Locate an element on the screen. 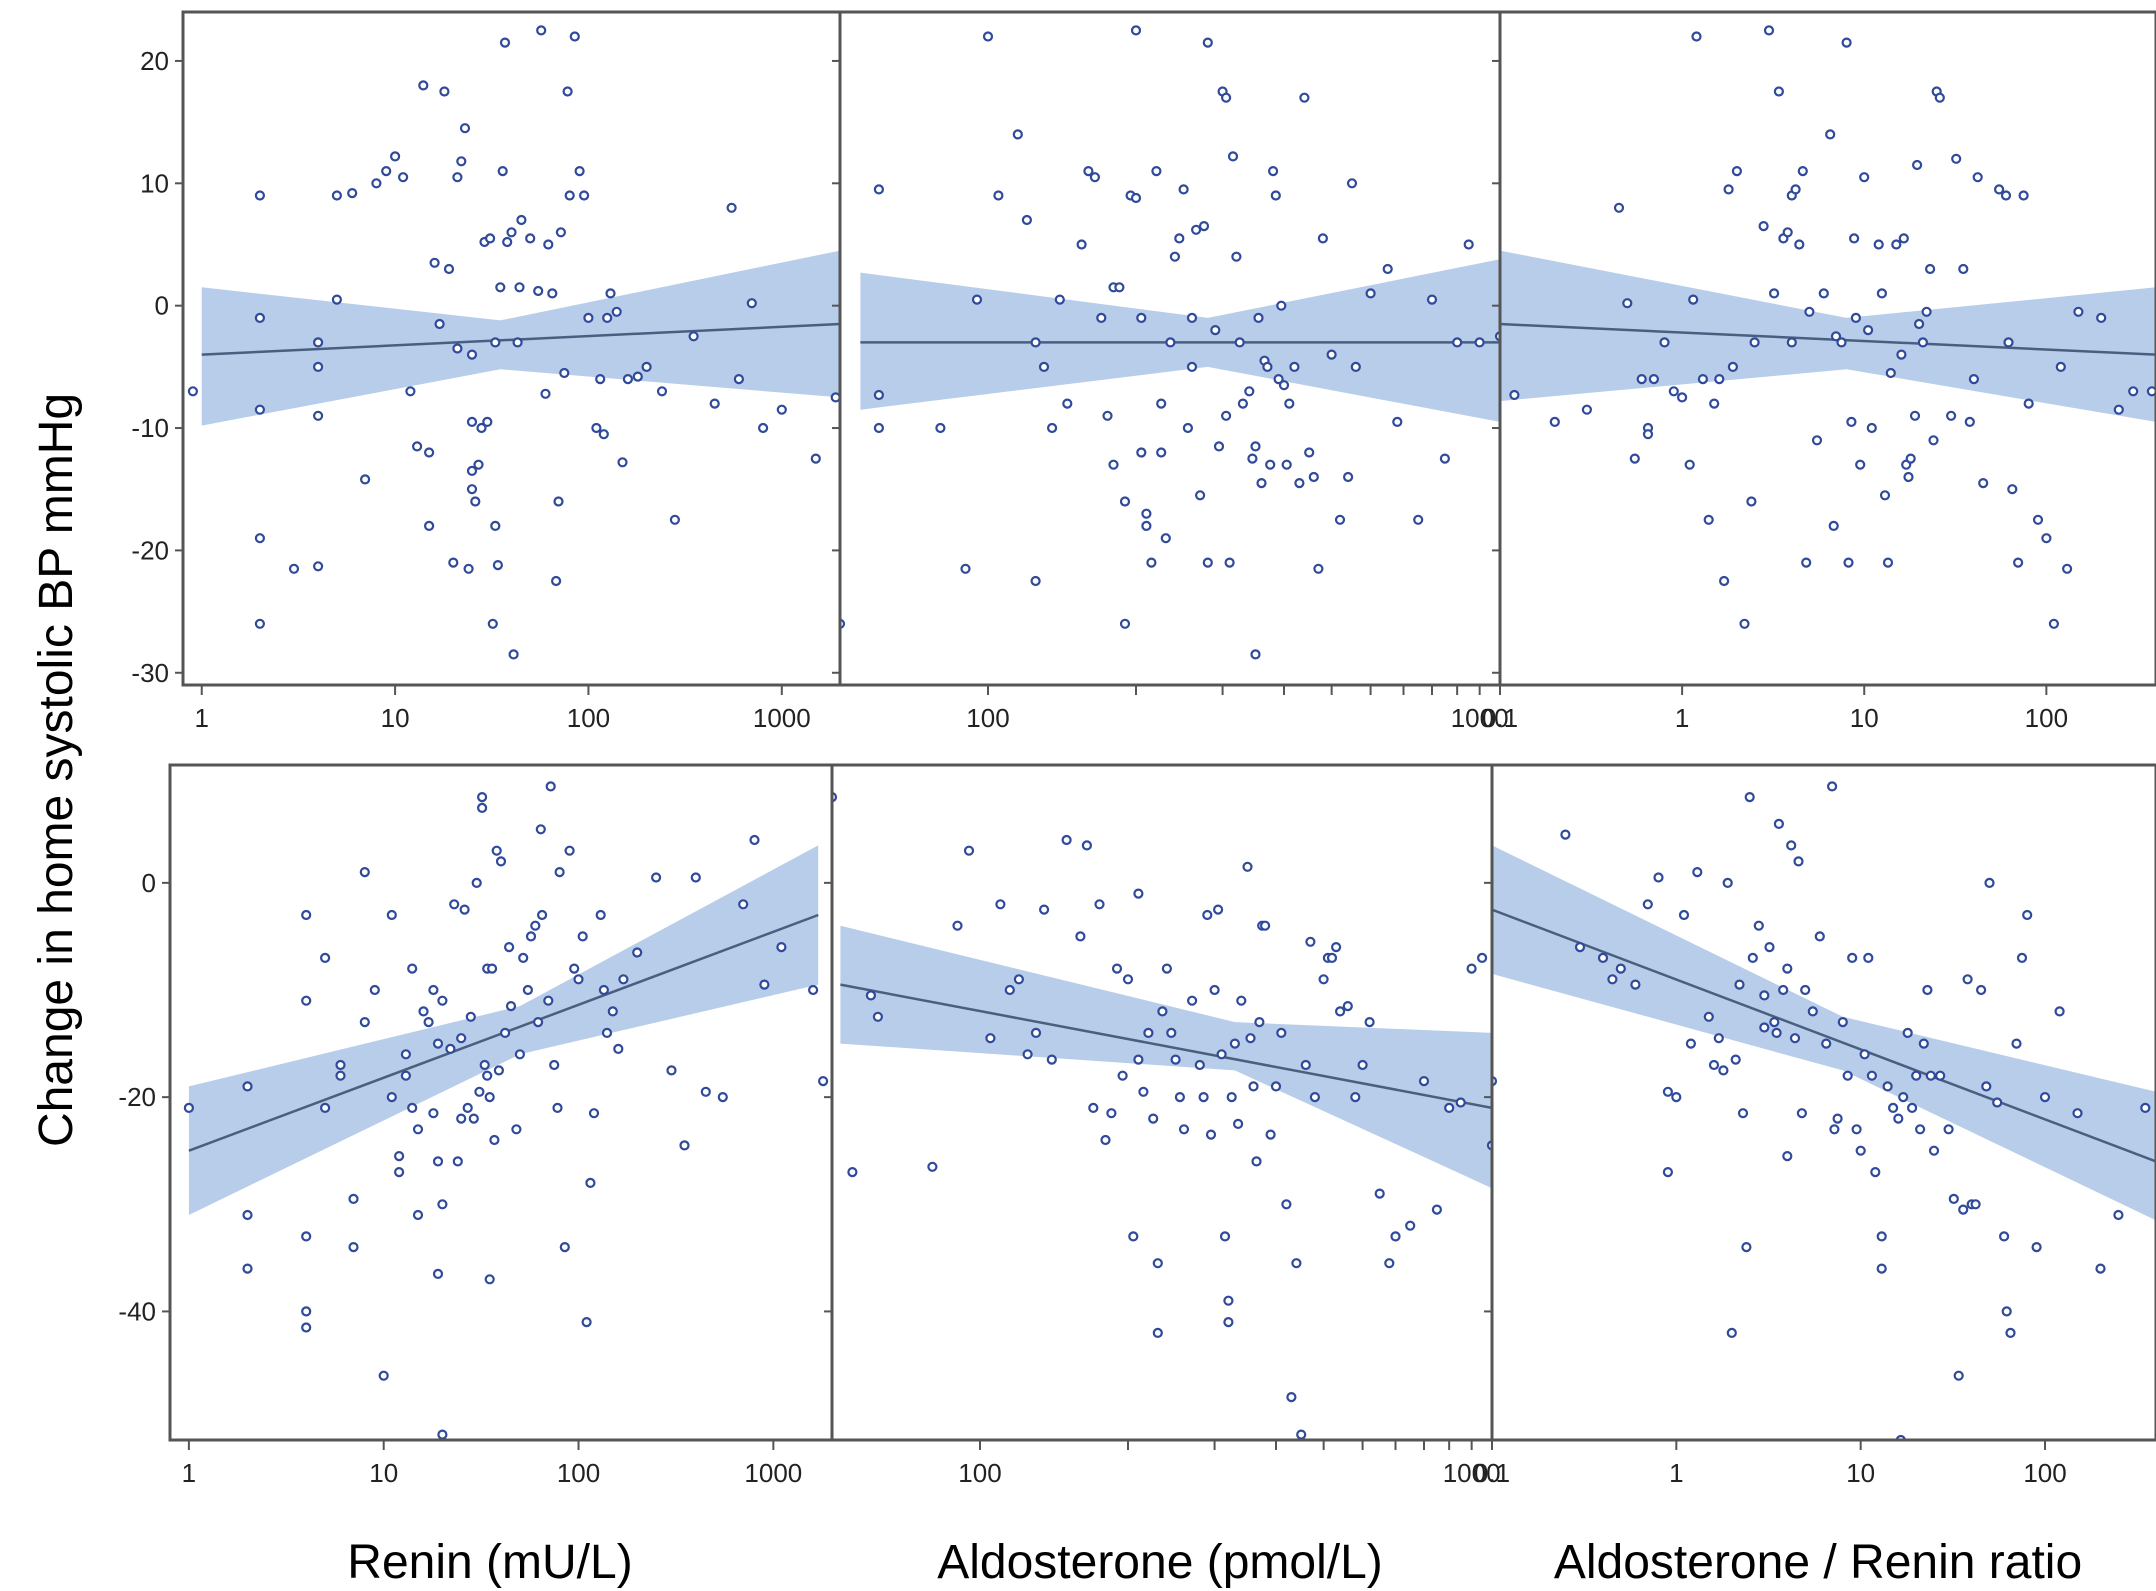 The image size is (2156, 1591). x-axis-title-renin: Renin (mU/L) is located at coordinates (489, 1562).